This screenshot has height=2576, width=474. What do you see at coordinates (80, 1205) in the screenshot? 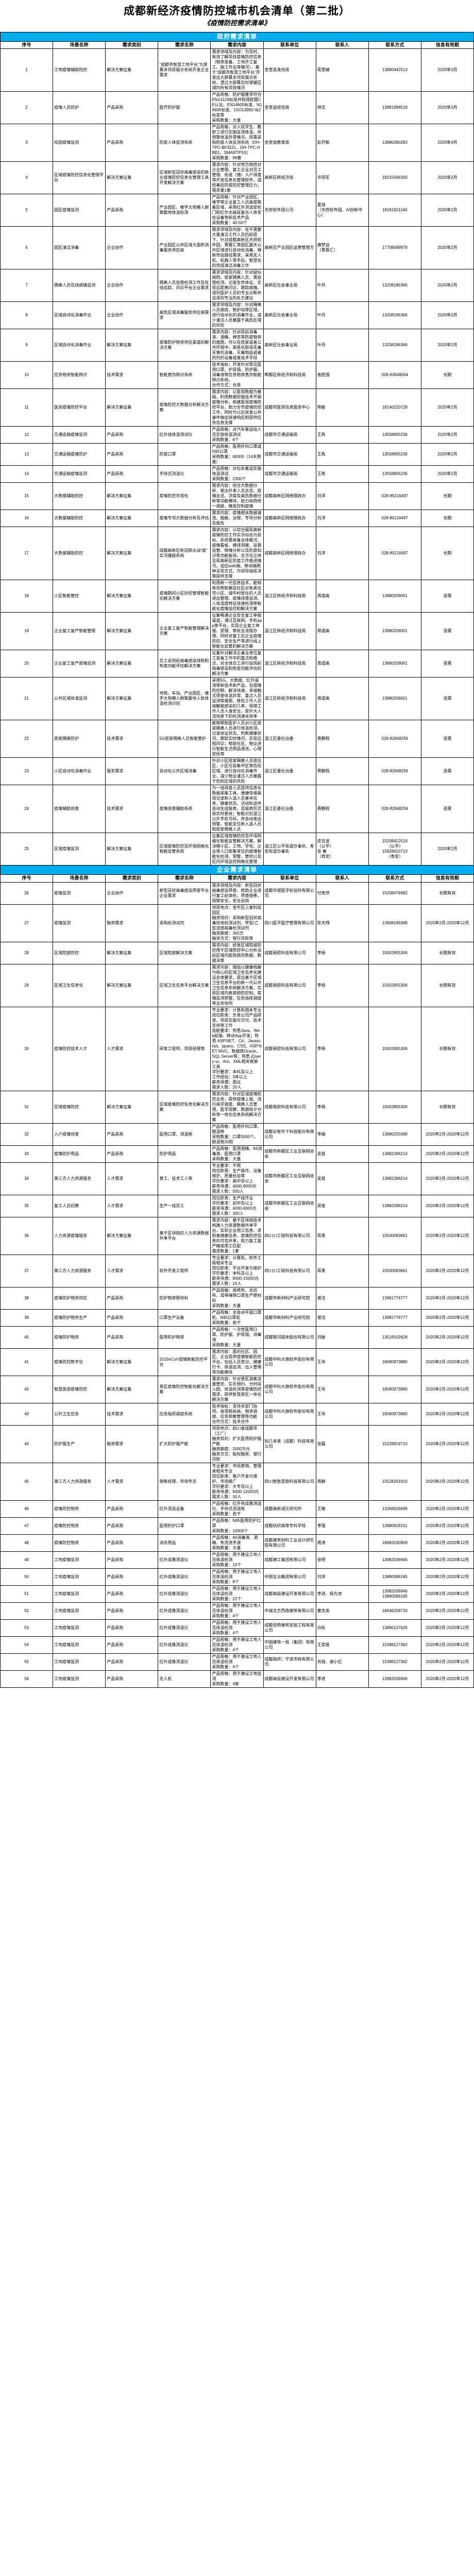
I see `row-scene: 复工人员招聘` at bounding box center [80, 1205].